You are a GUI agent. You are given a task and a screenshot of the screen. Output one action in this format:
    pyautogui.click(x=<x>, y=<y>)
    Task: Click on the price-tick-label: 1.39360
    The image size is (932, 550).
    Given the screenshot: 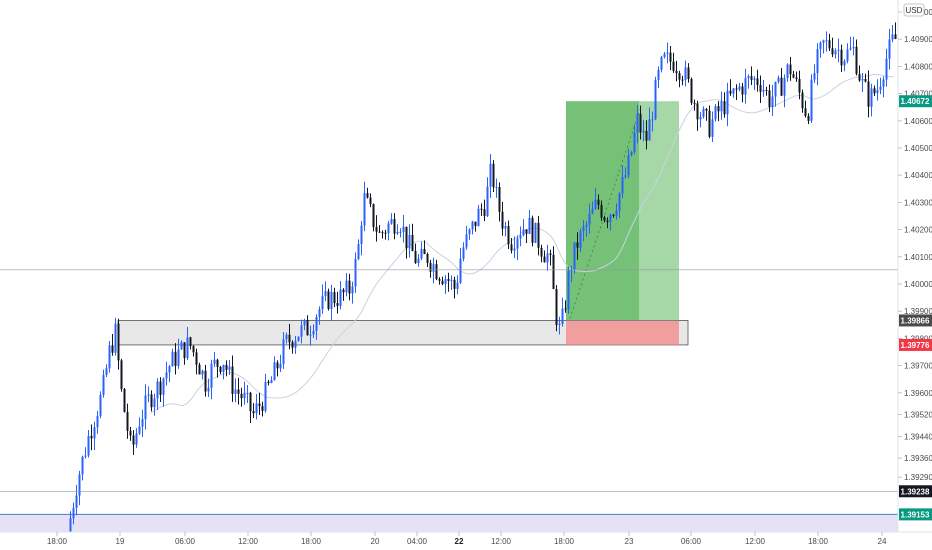 What is the action you would take?
    pyautogui.click(x=918, y=458)
    